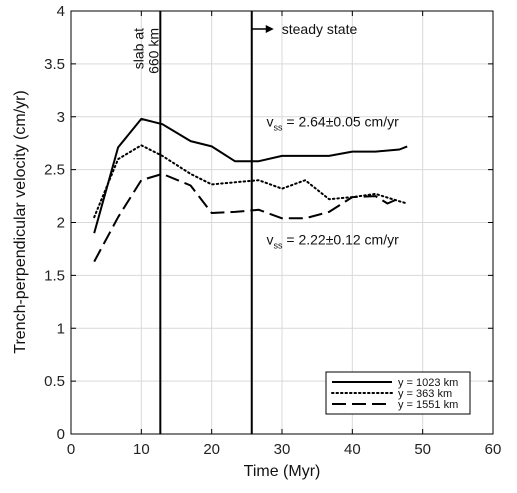  What do you see at coordinates (153, 51) in the screenshot?
I see `slab-label-line2: 660 km` at bounding box center [153, 51].